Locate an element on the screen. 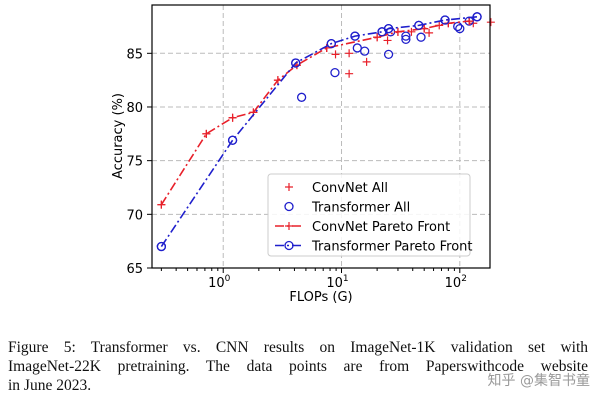  x-tick-label: 10¹ is located at coordinates (337, 282).